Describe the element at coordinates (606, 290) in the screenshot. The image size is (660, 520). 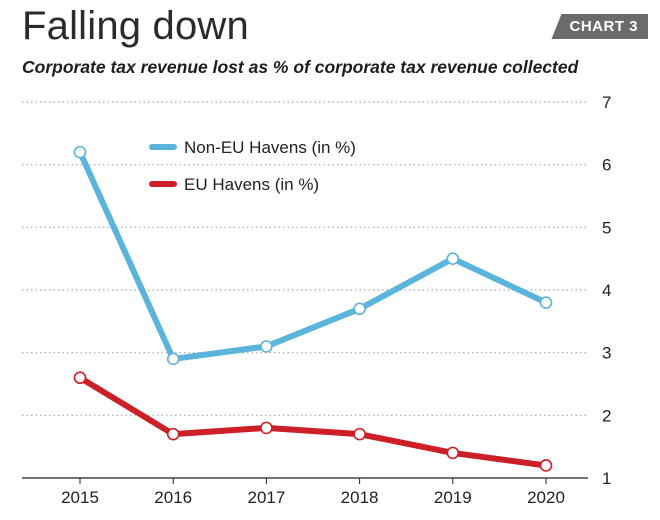
I see `y-tick-label: 4` at that location.